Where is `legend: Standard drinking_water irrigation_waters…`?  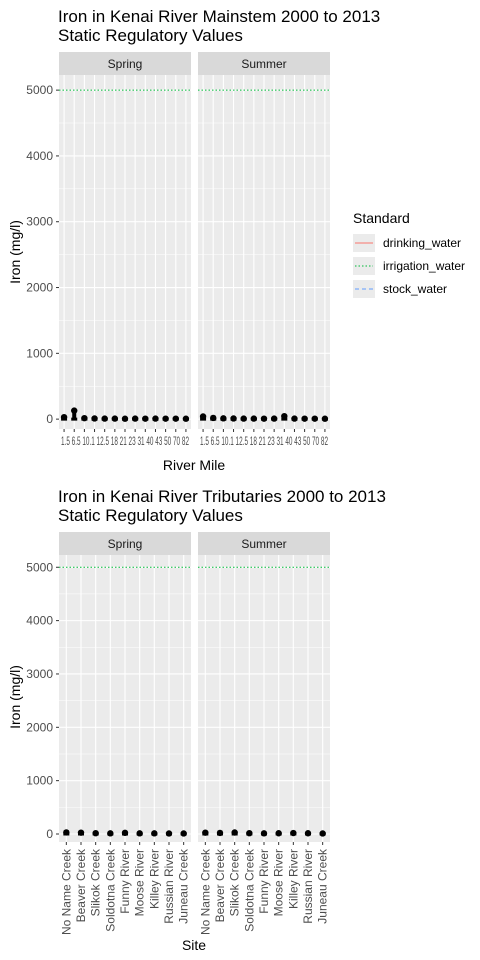 legend: Standard drinking_water irrigation_waters… is located at coordinates (409, 254).